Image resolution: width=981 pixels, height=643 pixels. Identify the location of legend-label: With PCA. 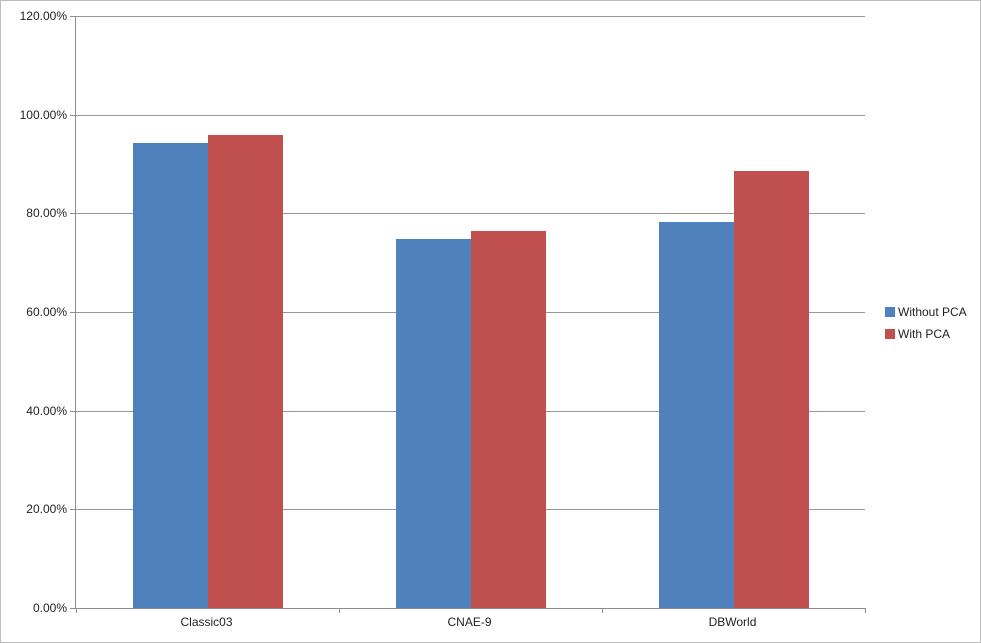
(924, 334).